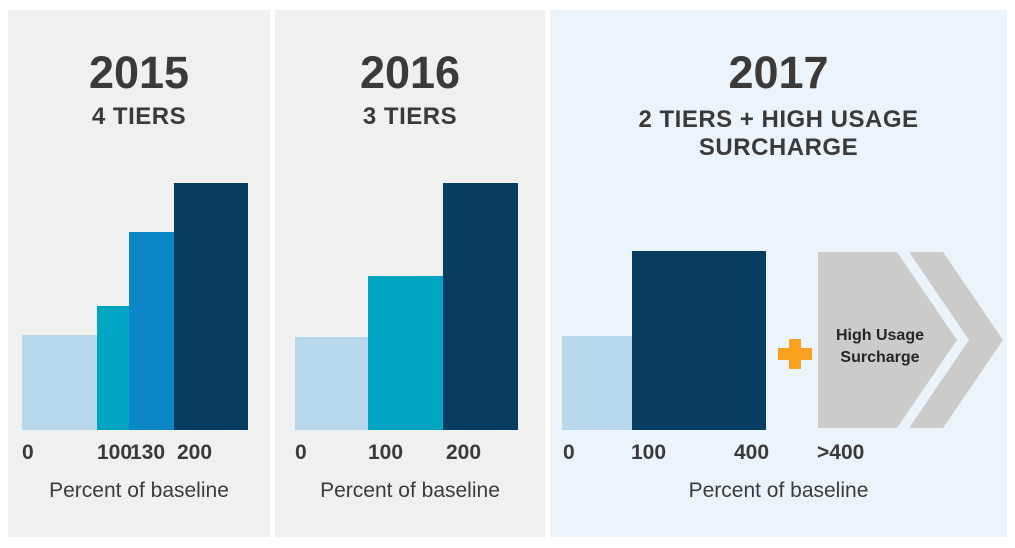  I want to click on axis-tick-label: 130, so click(148, 452).